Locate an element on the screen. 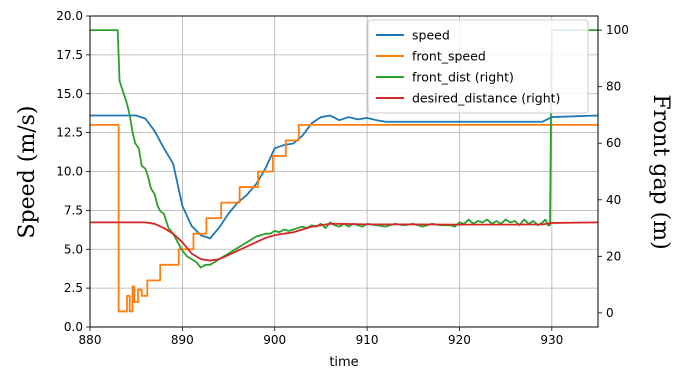  legend-box is located at coordinates (478, 66).